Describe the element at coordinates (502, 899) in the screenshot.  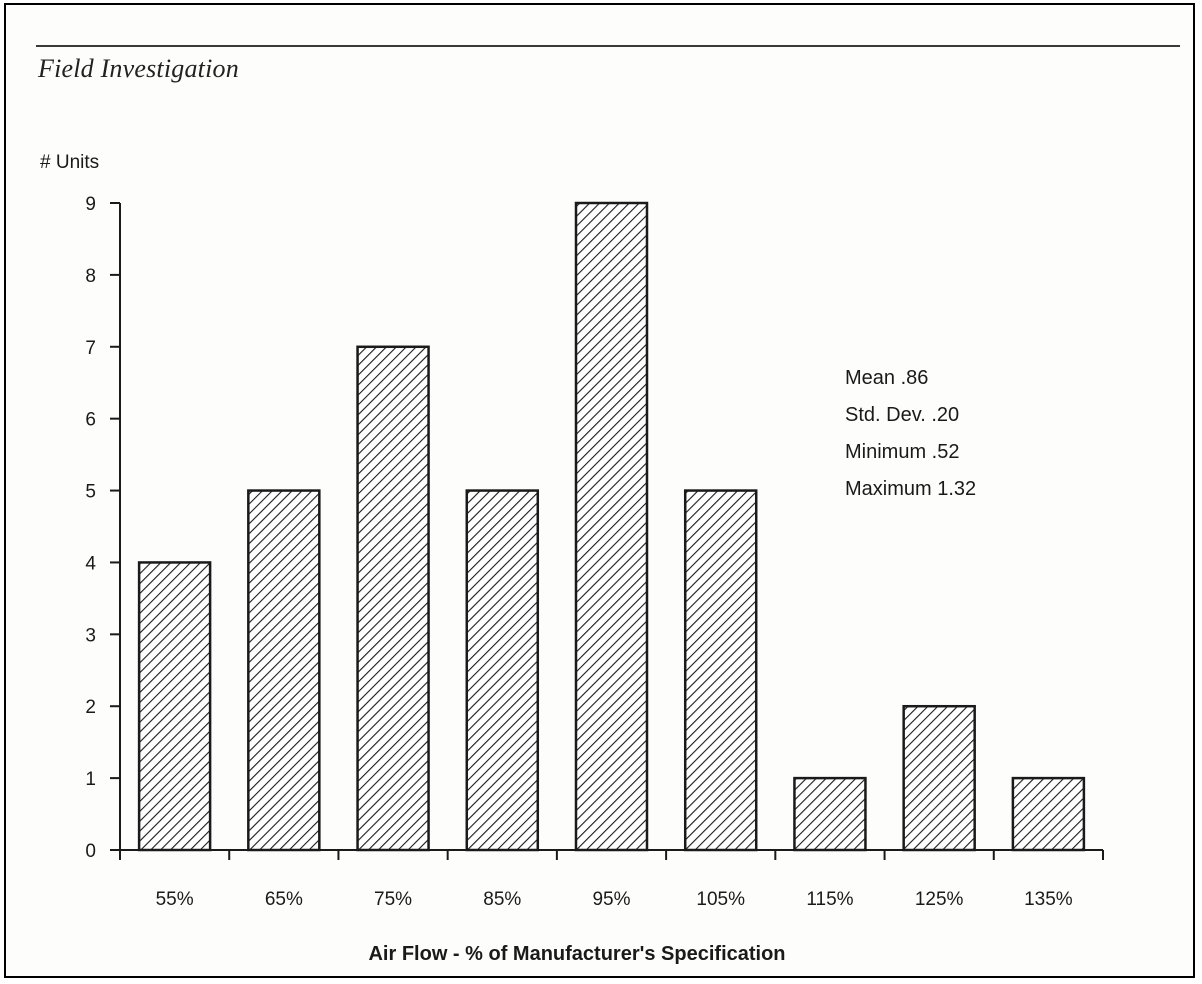
I see `x-tick-label: 85%` at that location.